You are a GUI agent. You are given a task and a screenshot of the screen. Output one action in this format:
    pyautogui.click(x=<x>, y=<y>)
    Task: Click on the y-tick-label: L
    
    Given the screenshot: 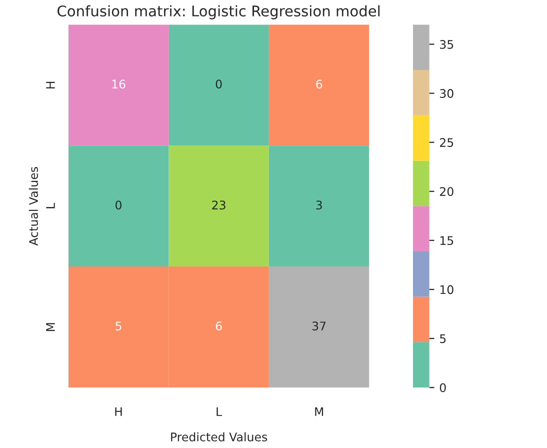 What is the action you would take?
    pyautogui.click(x=50, y=205)
    